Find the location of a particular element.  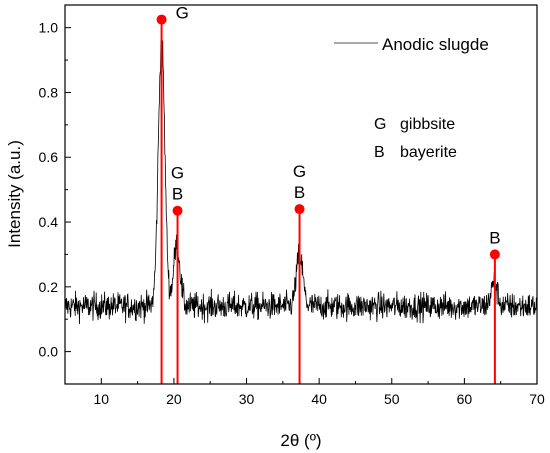

legend: Anodic slugde is located at coordinates (411, 44).